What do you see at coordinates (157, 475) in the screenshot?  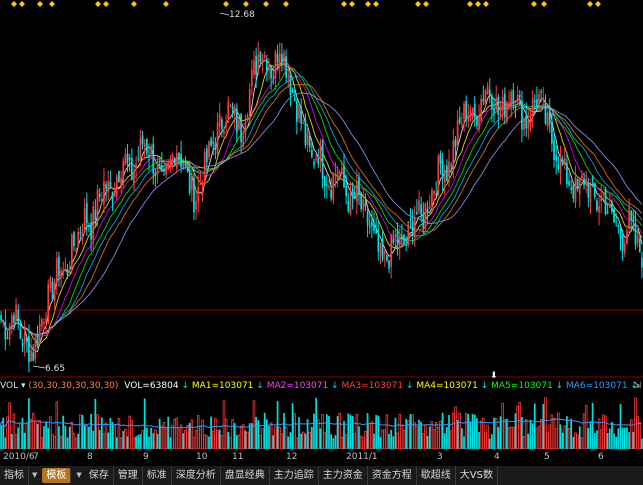 I see `toolbar-item: 标准` at bounding box center [157, 475].